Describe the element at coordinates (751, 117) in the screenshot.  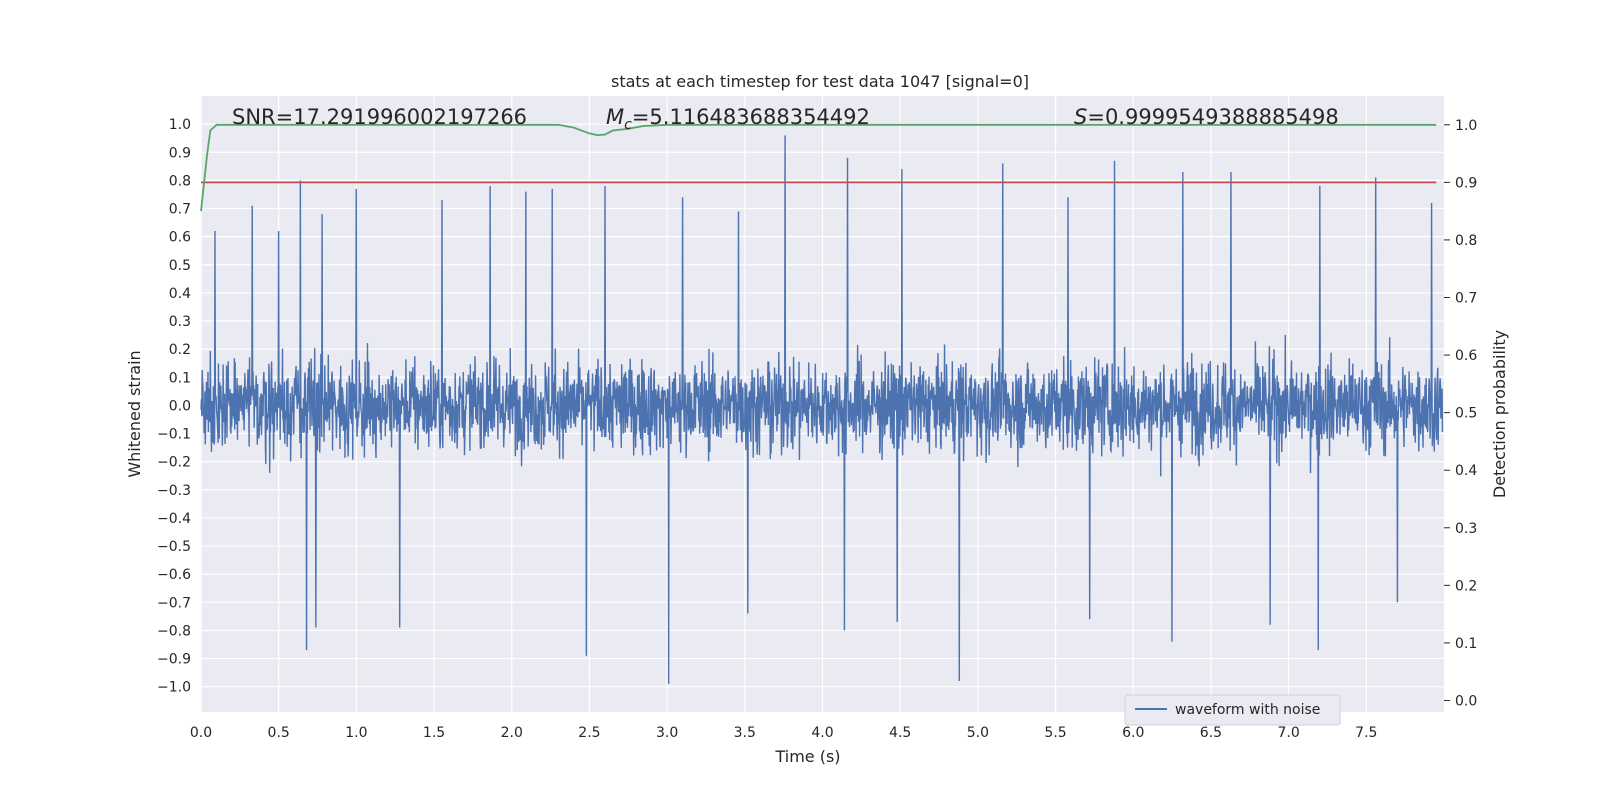
I see `chirp-mass-value: =5.116483688354492` at that location.